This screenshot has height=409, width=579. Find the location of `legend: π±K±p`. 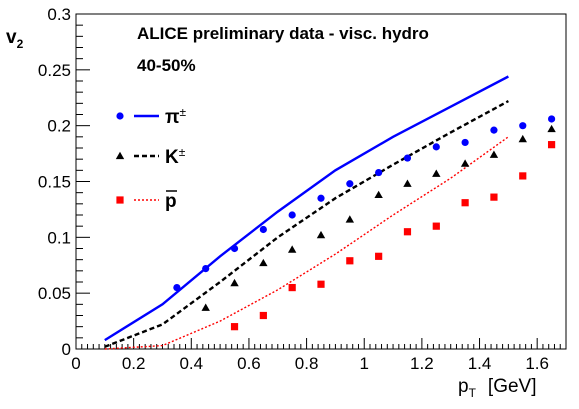

legend: π±K±p is located at coordinates (151, 158).